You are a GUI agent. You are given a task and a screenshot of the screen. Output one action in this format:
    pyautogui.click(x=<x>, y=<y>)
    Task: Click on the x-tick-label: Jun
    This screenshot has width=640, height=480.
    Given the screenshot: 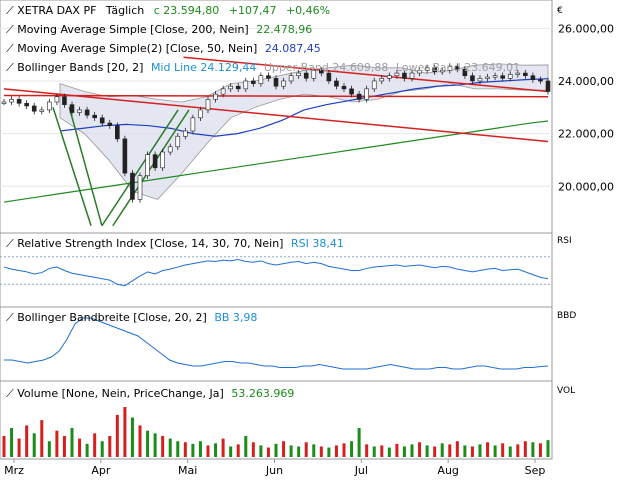 What is the action you would take?
    pyautogui.click(x=274, y=470)
    